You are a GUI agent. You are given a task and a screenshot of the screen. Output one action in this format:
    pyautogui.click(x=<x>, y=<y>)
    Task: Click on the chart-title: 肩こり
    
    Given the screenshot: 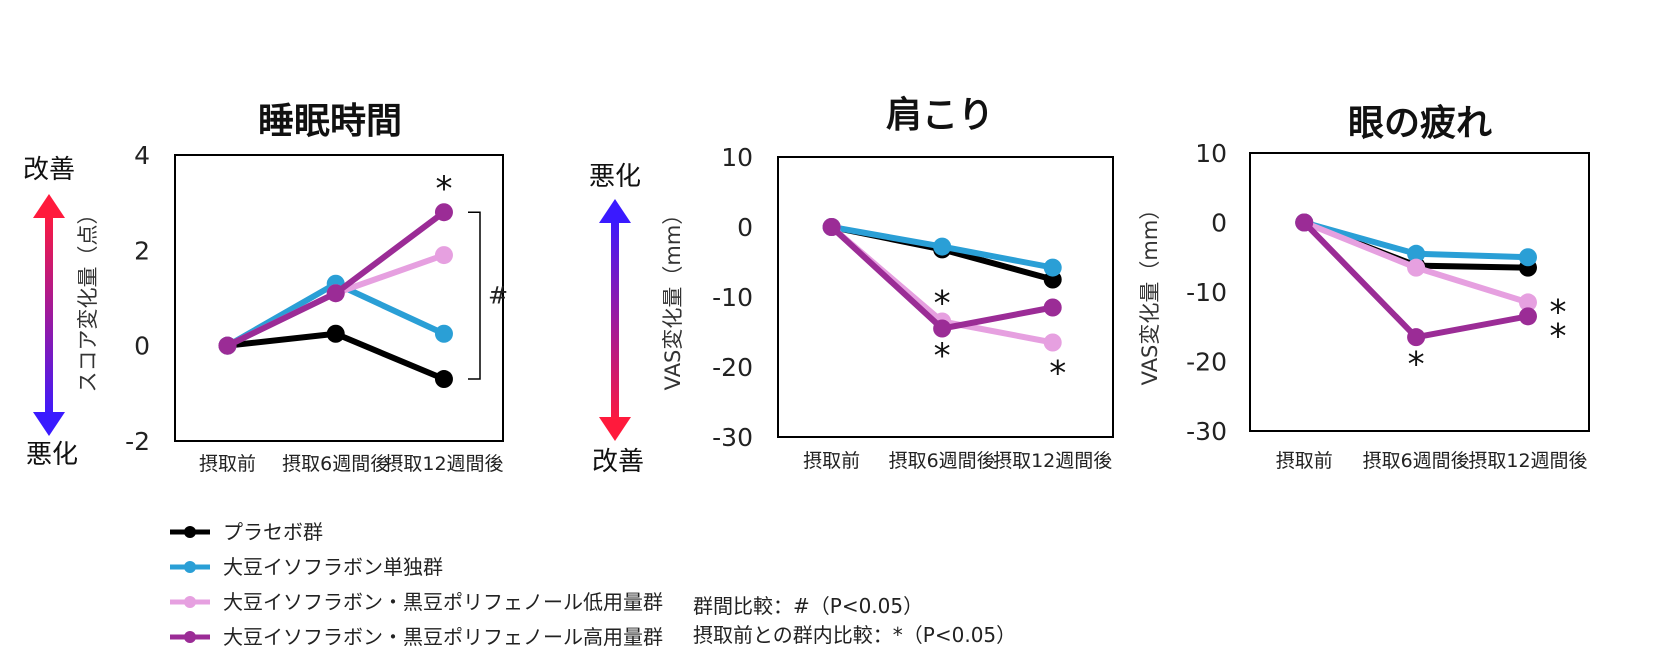 What is the action you would take?
    pyautogui.click(x=940, y=115)
    